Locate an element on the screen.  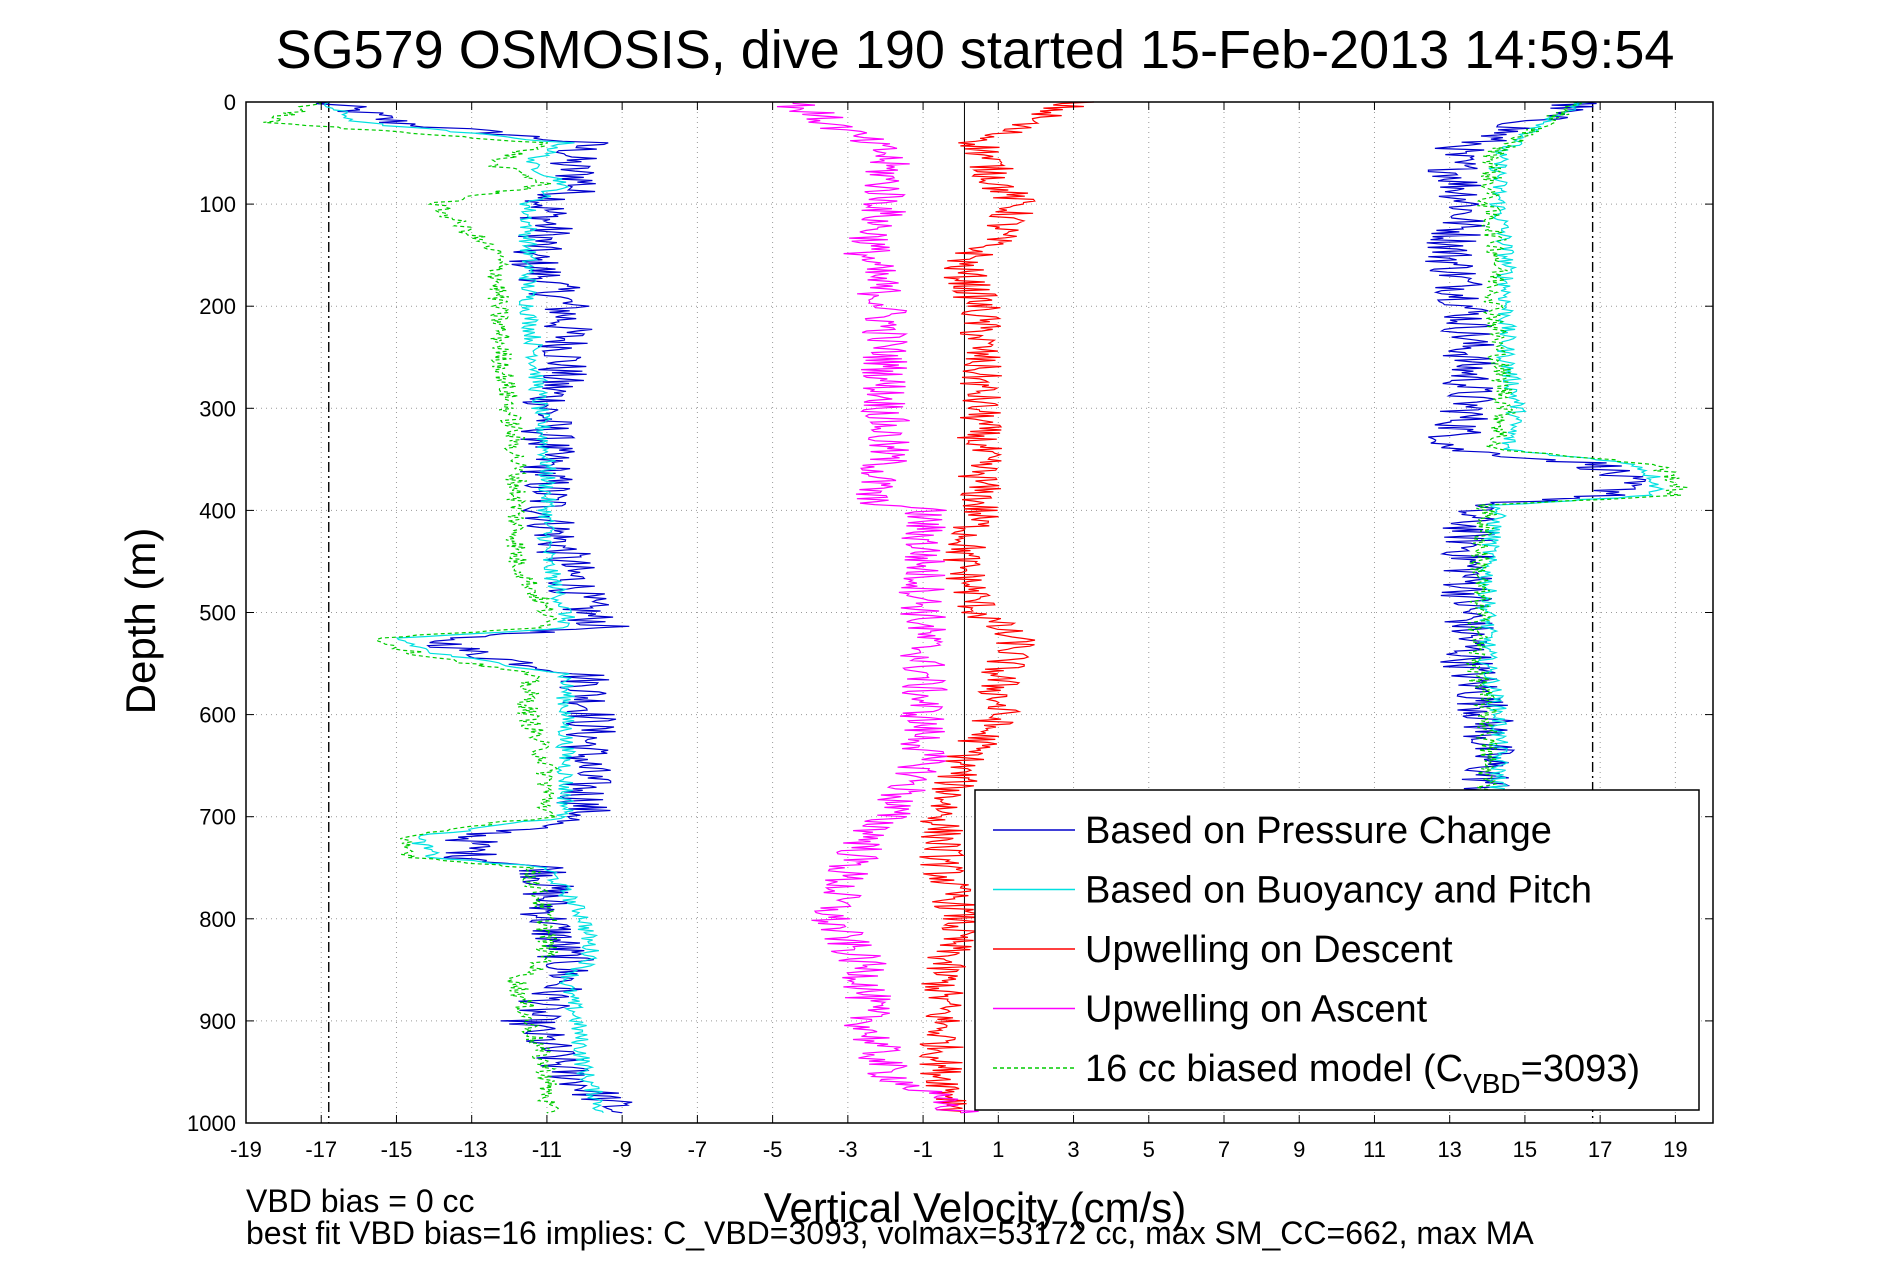
y-tick-label: 900 is located at coordinates (217, 1021).